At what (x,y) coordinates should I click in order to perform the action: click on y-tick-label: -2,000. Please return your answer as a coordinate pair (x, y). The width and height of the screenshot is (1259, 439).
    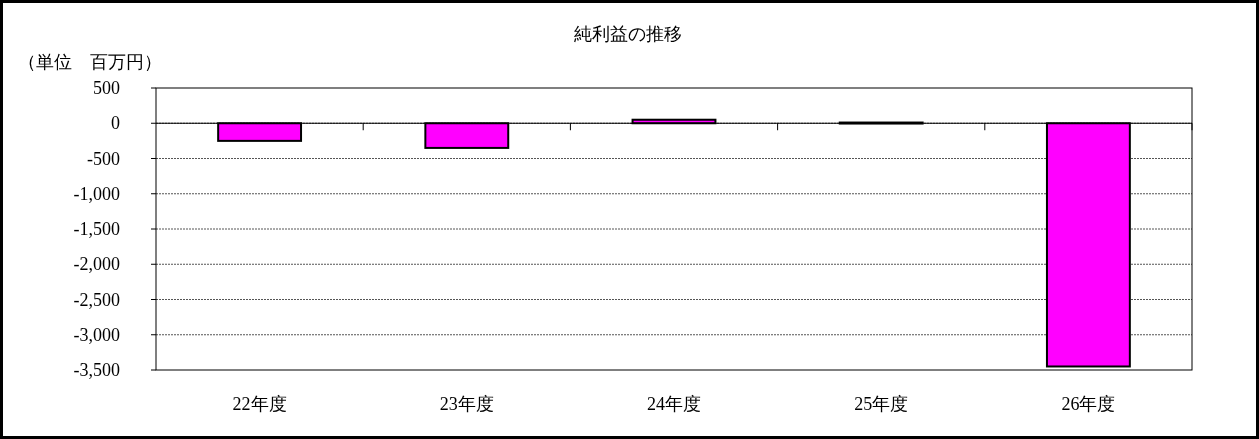
    Looking at the image, I should click on (96, 264).